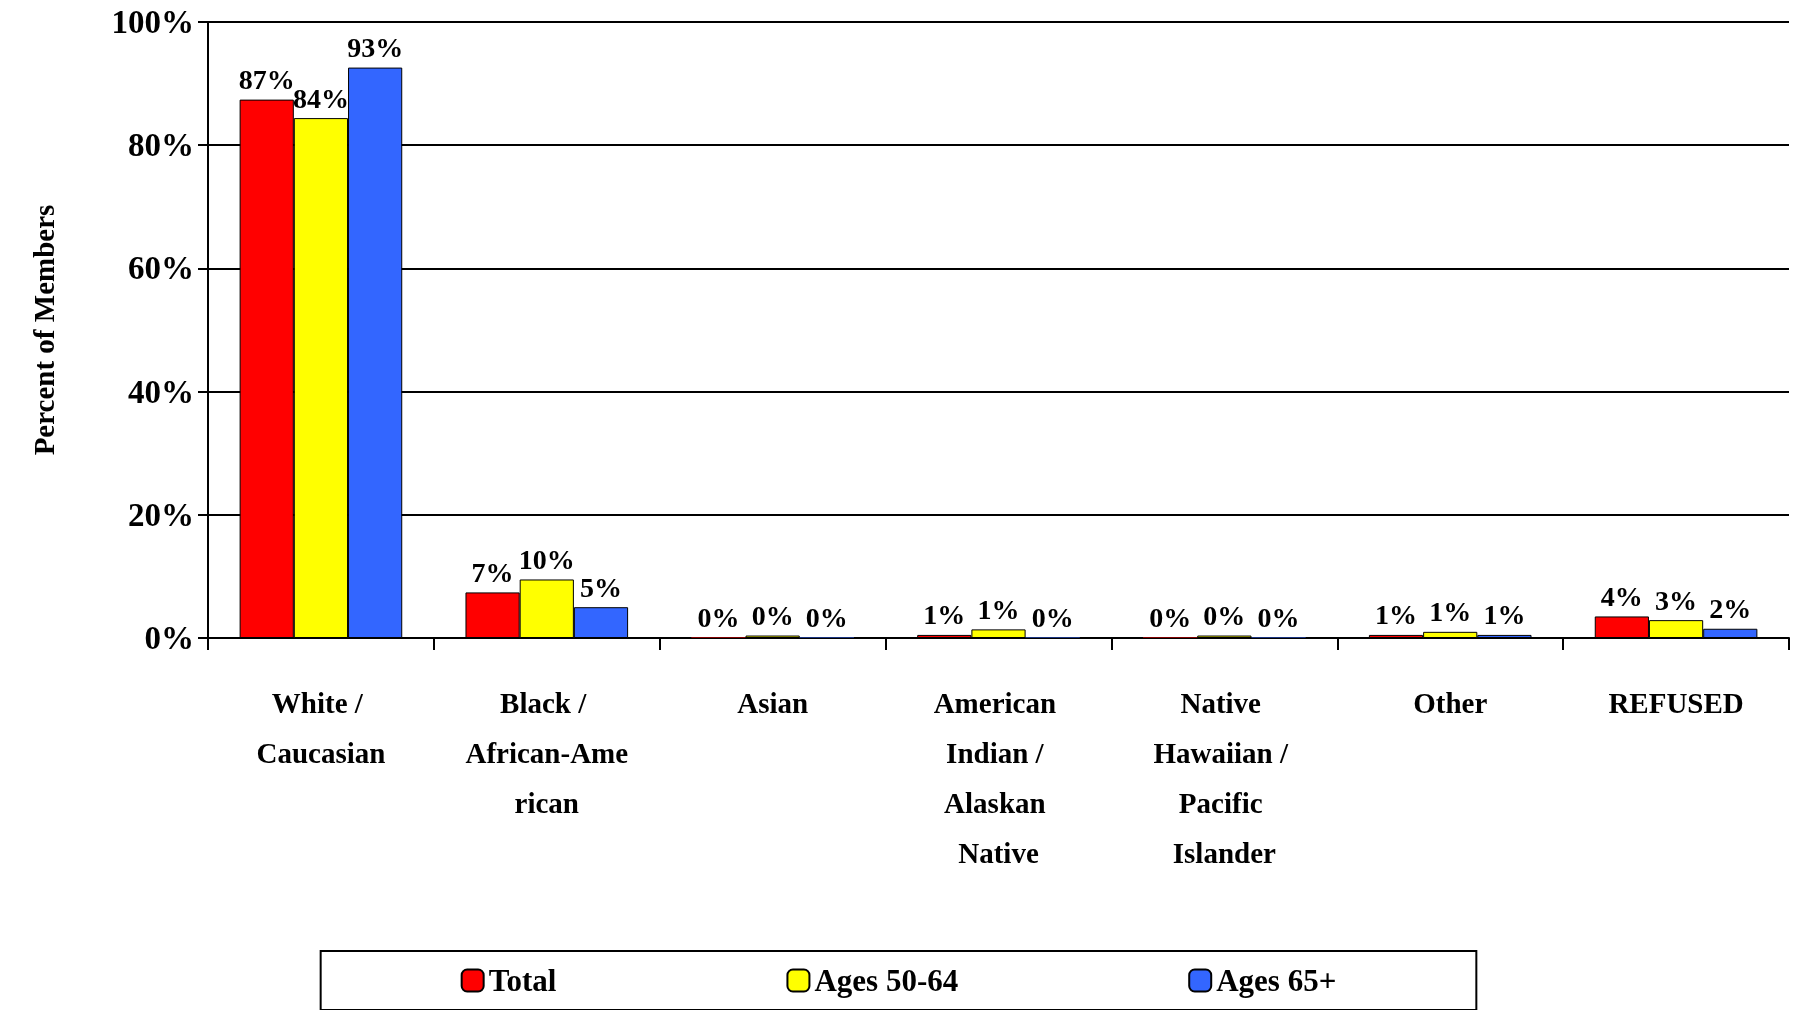 The width and height of the screenshot is (1797, 1010). I want to click on x-tick-label: Asian, so click(773, 703).